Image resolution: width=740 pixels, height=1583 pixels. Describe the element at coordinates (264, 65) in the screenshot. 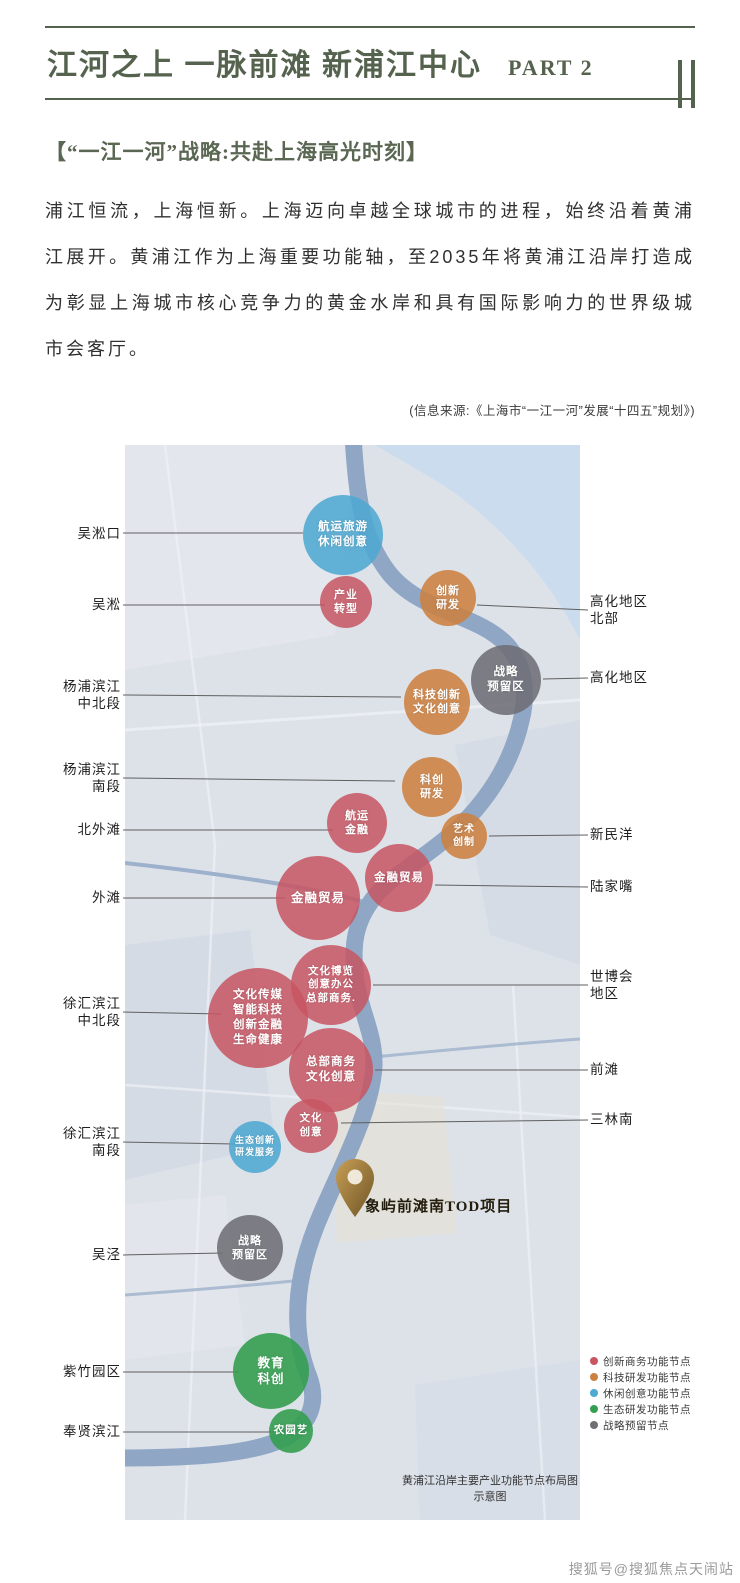

I see `page-title: 江河之上 一脉前滩 新浦江中心` at that location.